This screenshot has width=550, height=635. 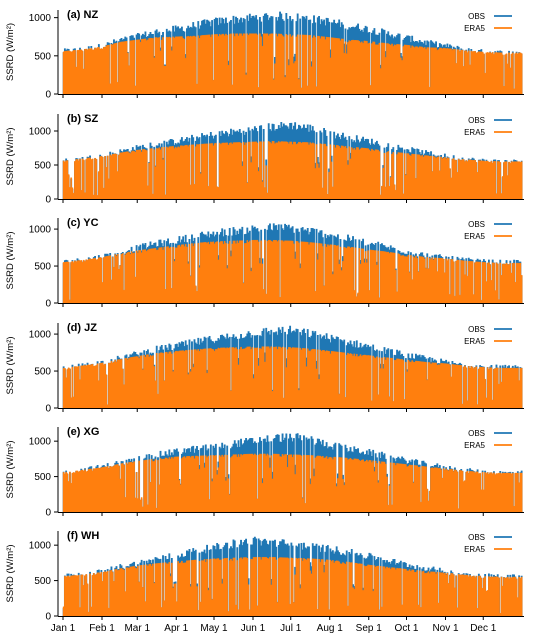 What do you see at coordinates (82, 119) in the screenshot?
I see `panel-title: (b) SZ` at bounding box center [82, 119].